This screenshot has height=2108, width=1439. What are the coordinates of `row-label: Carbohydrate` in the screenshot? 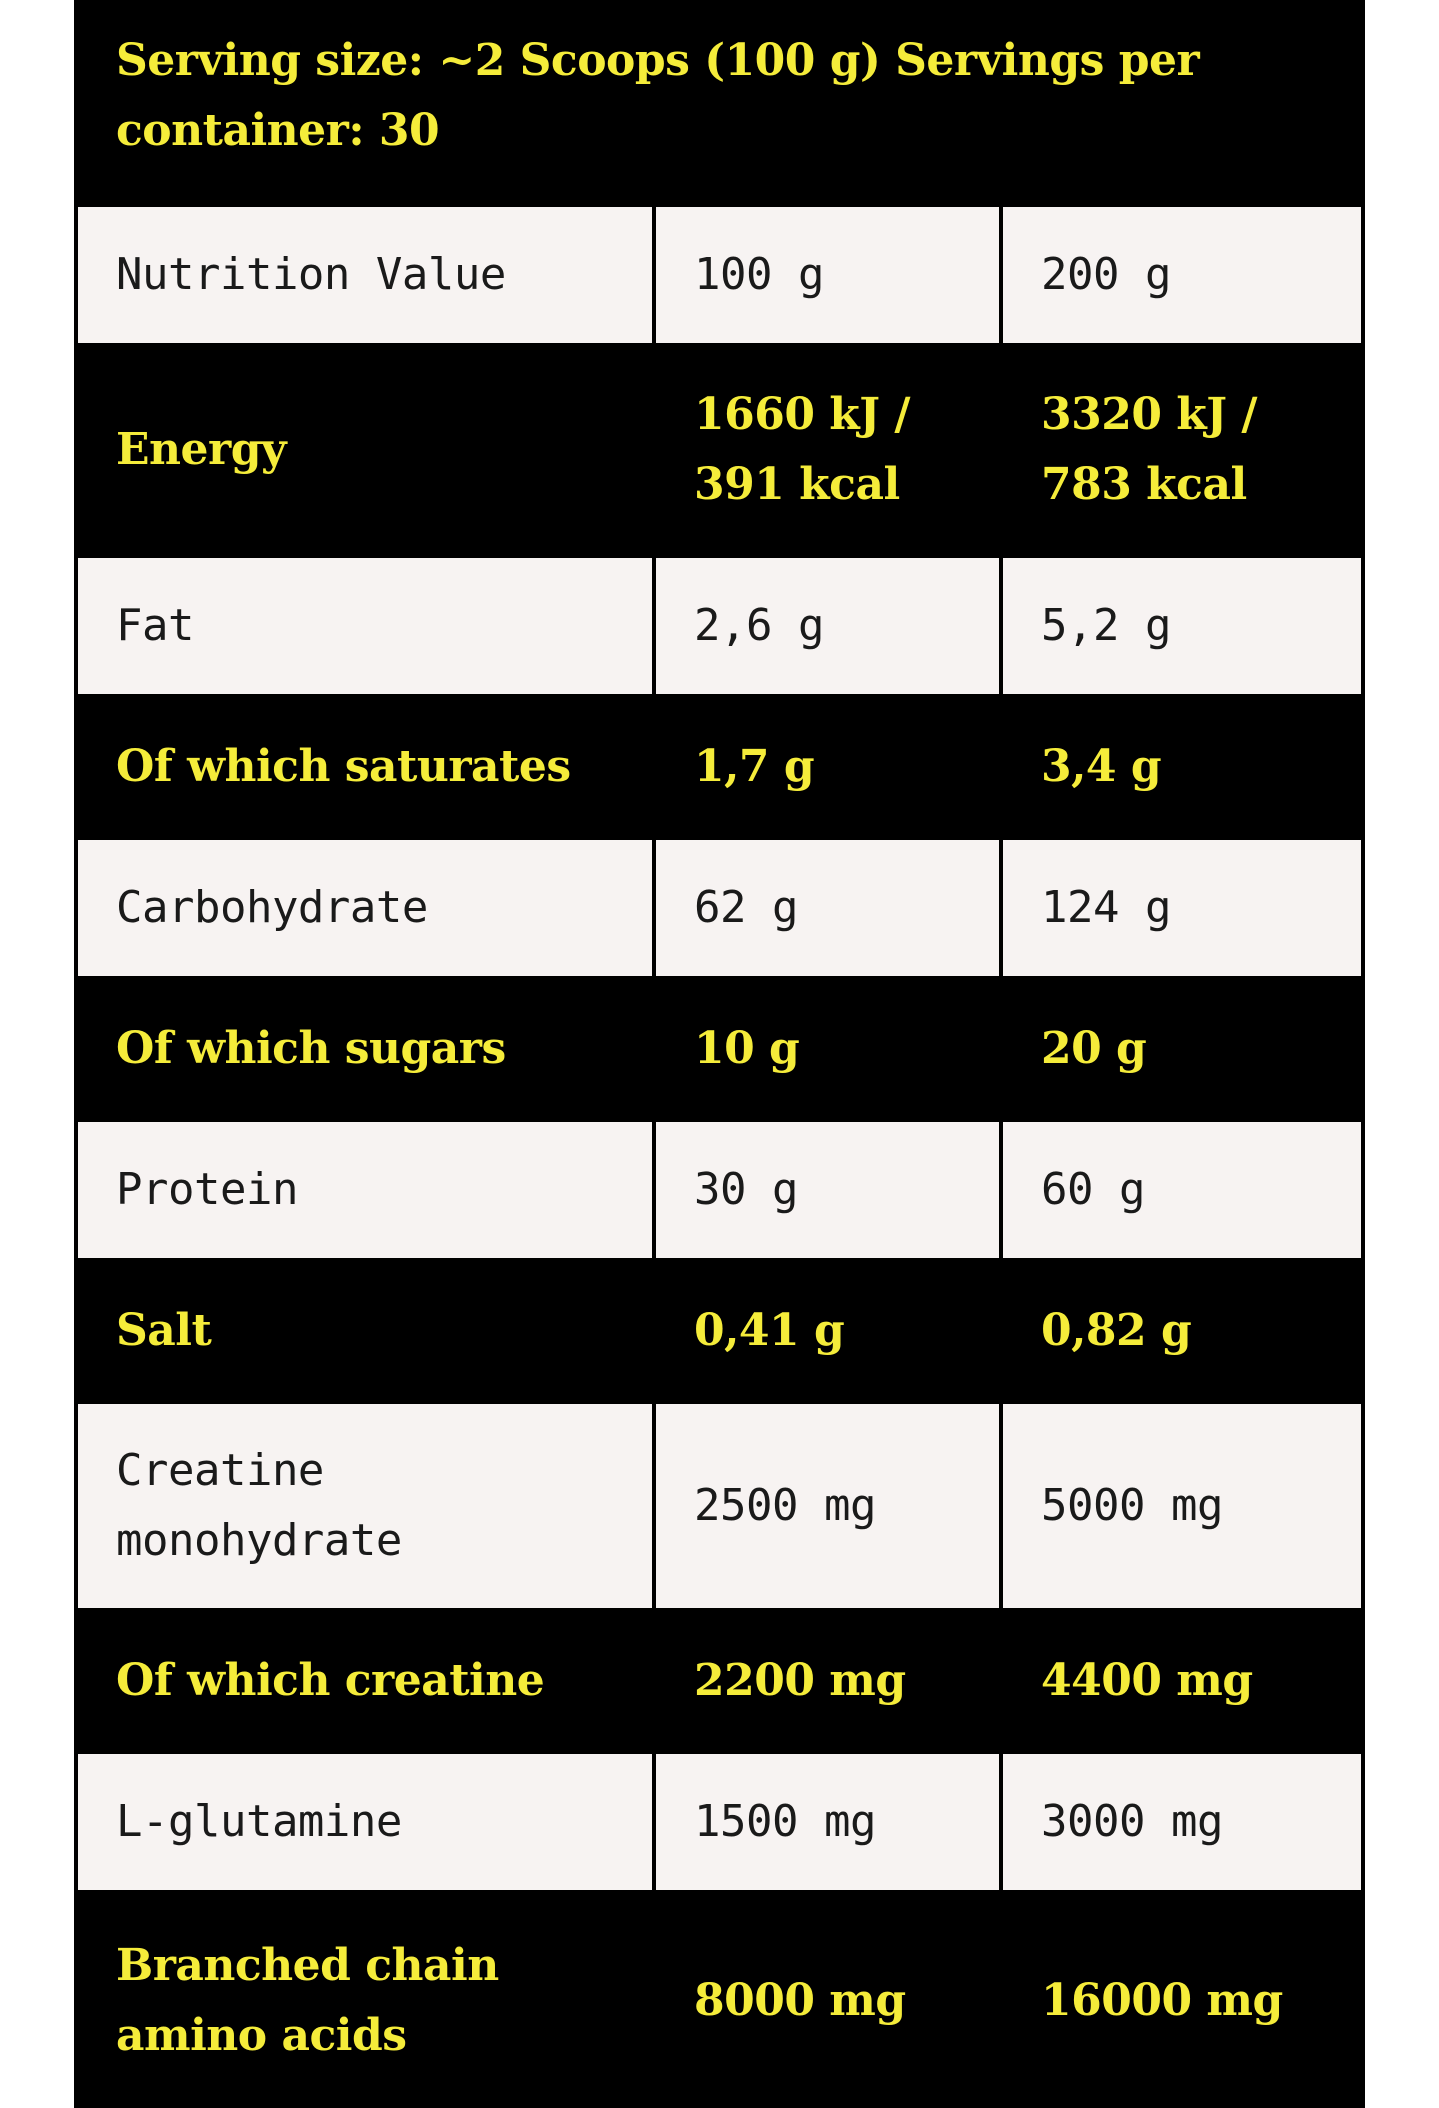 It's located at (272, 907).